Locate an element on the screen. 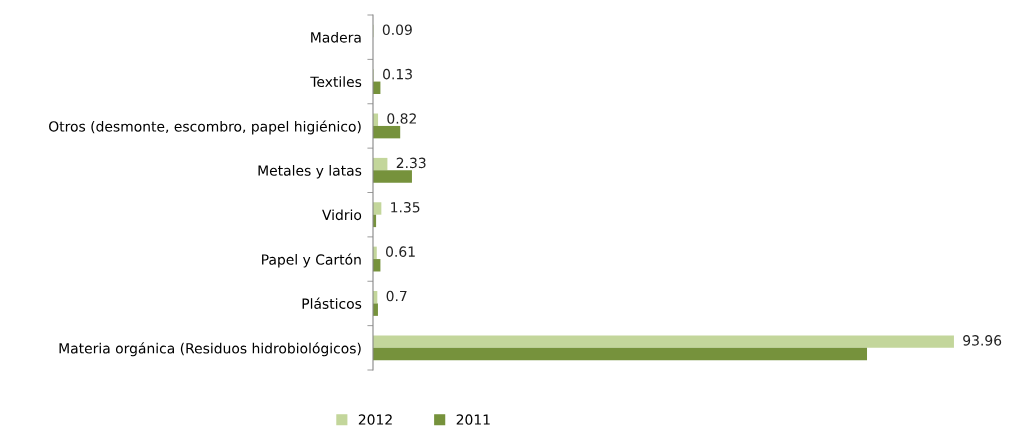 The width and height of the screenshot is (1035, 440). data-label: 0.82 is located at coordinates (401, 118).